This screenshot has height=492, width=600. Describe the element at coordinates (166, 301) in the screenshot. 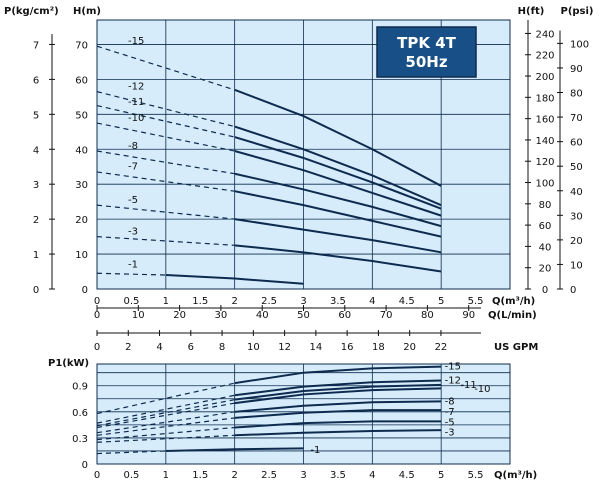

I see `x-tick-m3h: 1` at that location.